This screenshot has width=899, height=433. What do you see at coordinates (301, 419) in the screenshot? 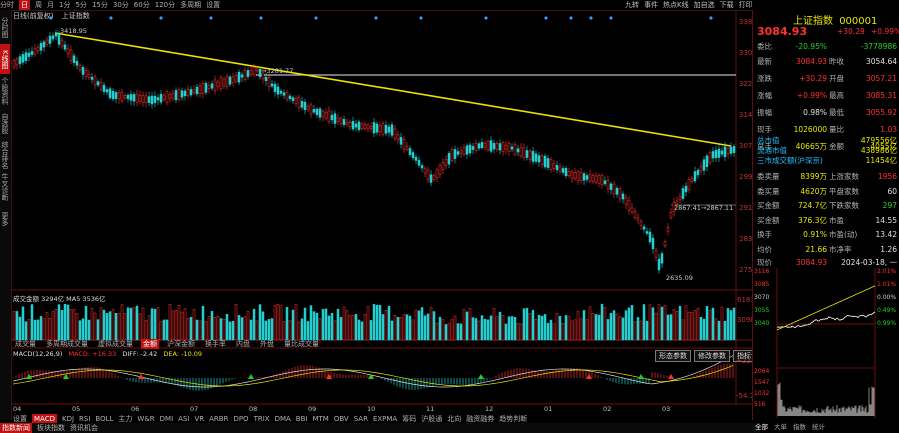
I see `indicator-tab-14: BBI` at bounding box center [301, 419].